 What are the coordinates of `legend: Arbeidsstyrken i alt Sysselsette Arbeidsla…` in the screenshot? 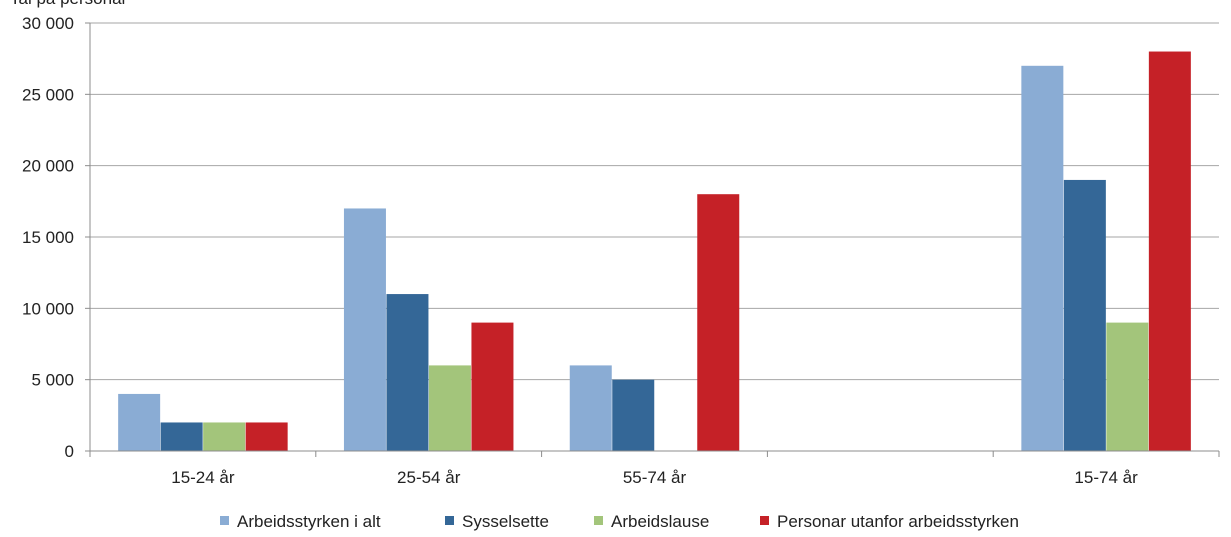 It's located at (619, 521).